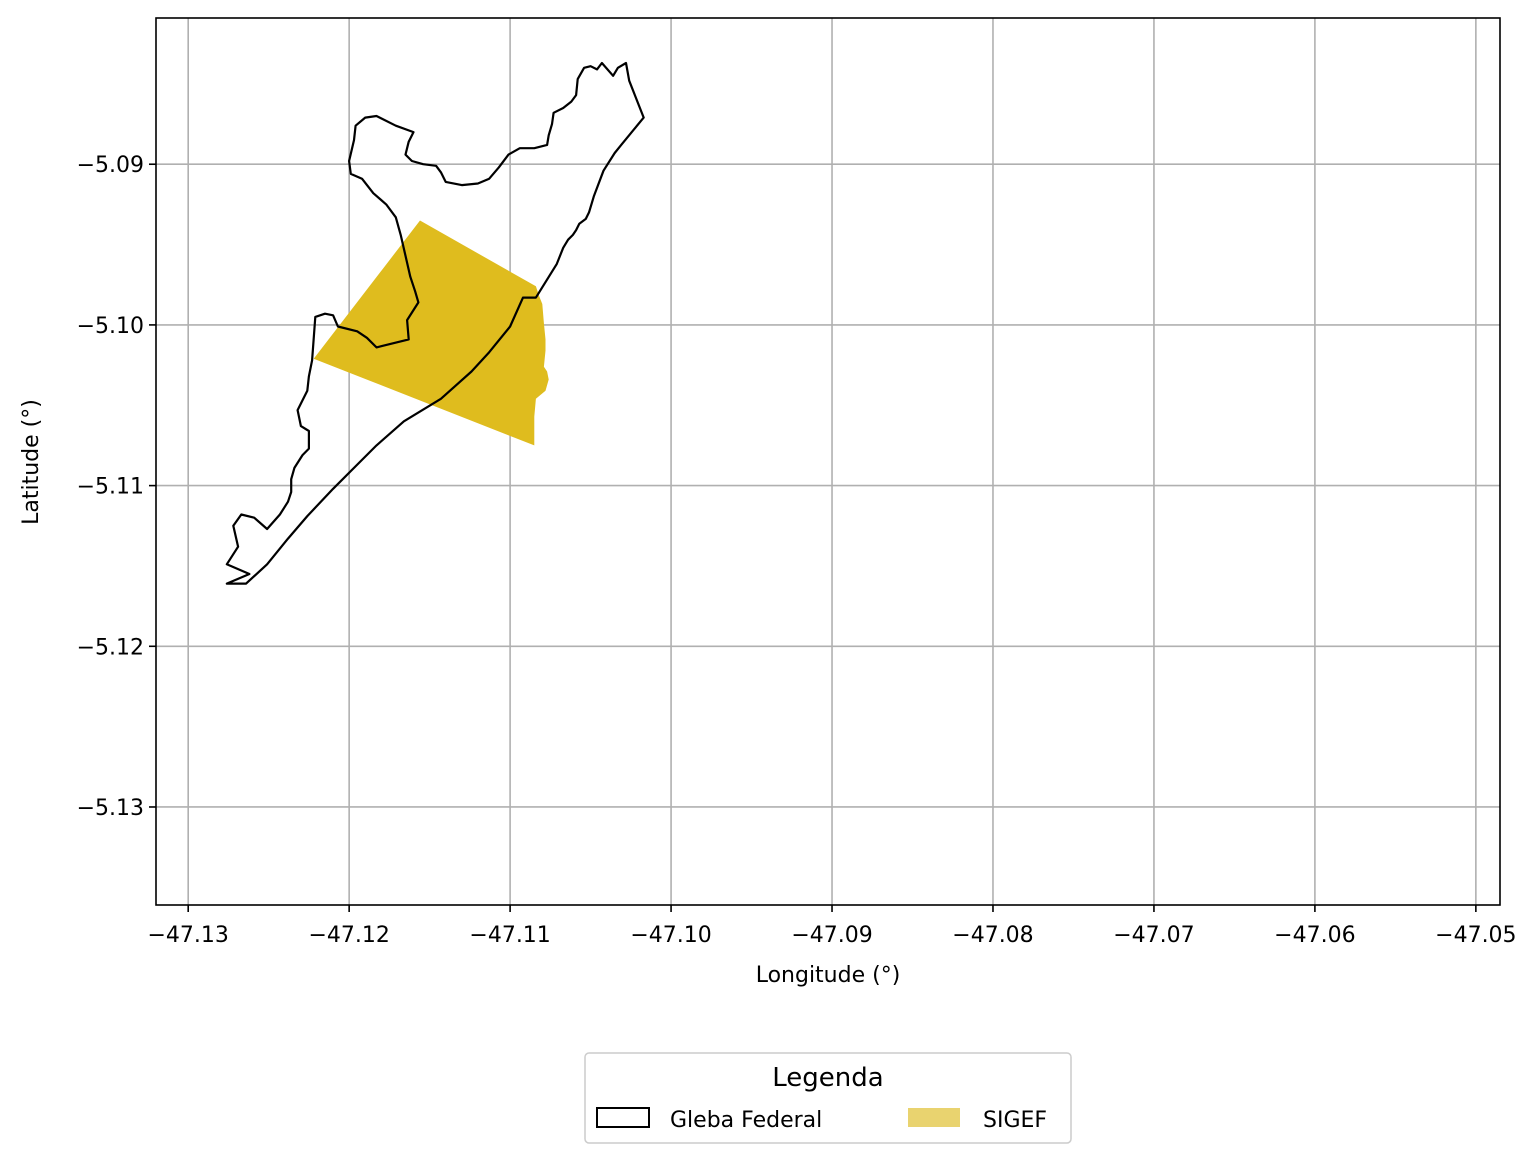 This screenshot has width=1540, height=1163. I want to click on legend-title: Legenda, so click(827, 1078).